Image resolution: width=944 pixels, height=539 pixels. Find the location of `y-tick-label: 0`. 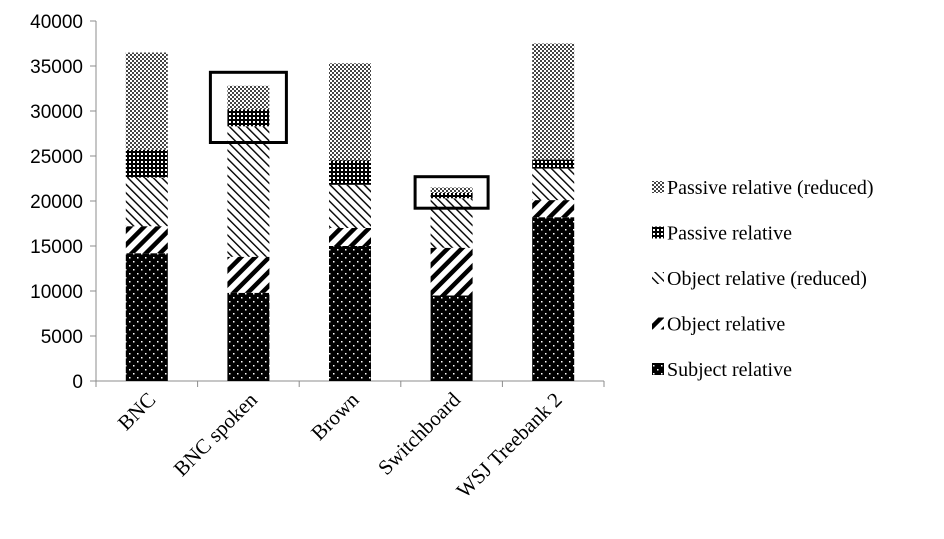

y-tick-label: 0 is located at coordinates (77, 382).